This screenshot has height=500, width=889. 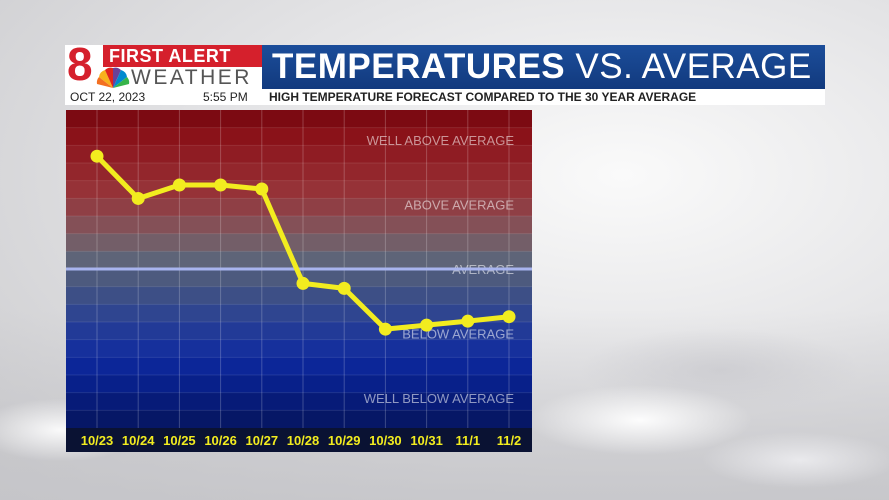 I want to click on brand-first-alert: FIRST ALERT, so click(x=182, y=56).